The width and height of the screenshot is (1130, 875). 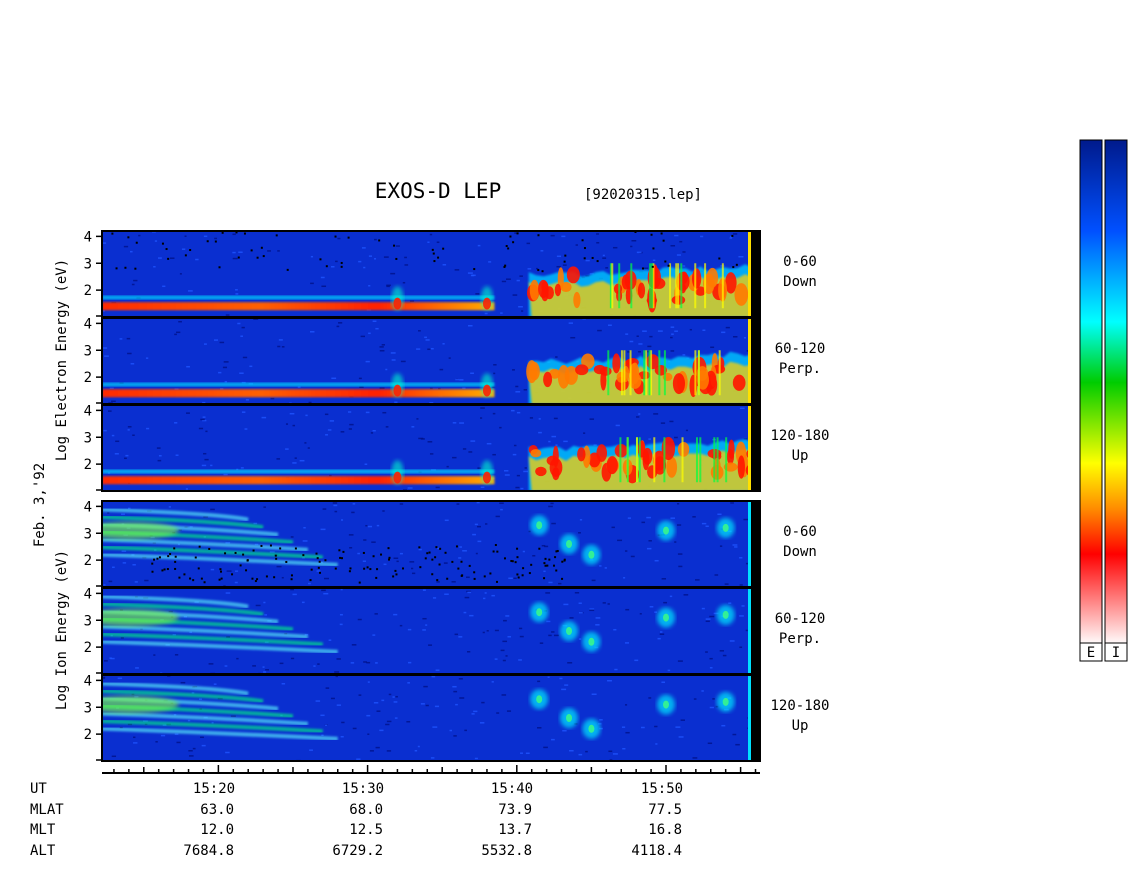 What do you see at coordinates (450, 543) in the screenshot?
I see `panel-ion-down: 4 3 2 0-60 Down` at bounding box center [450, 543].